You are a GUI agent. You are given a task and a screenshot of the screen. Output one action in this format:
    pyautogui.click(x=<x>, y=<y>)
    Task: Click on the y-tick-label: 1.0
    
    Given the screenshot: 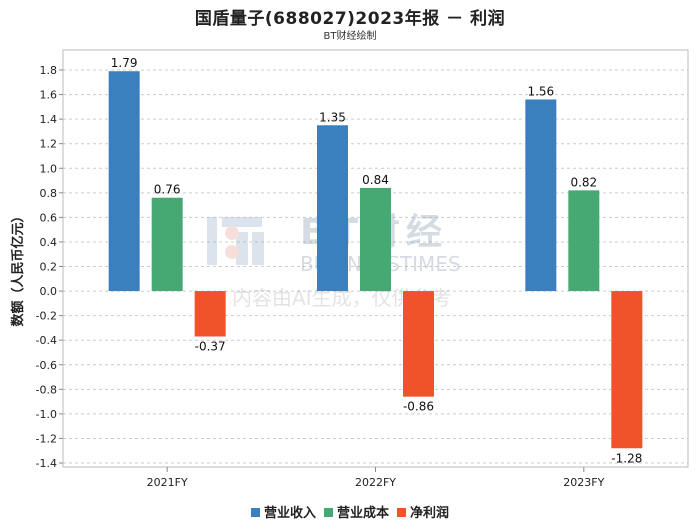 What is the action you would take?
    pyautogui.click(x=49, y=168)
    